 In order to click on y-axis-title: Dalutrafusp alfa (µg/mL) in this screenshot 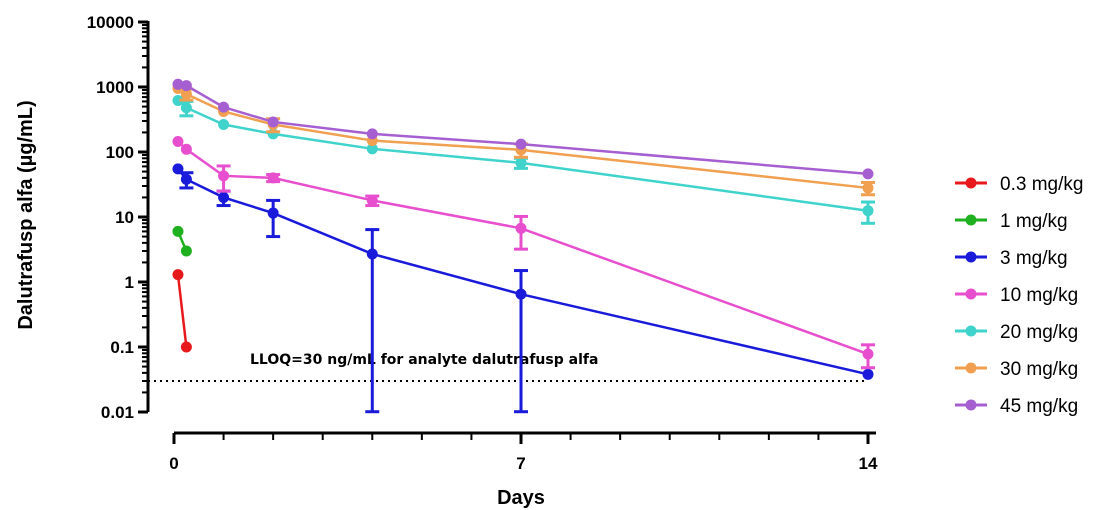, I will do `click(26, 214)`.